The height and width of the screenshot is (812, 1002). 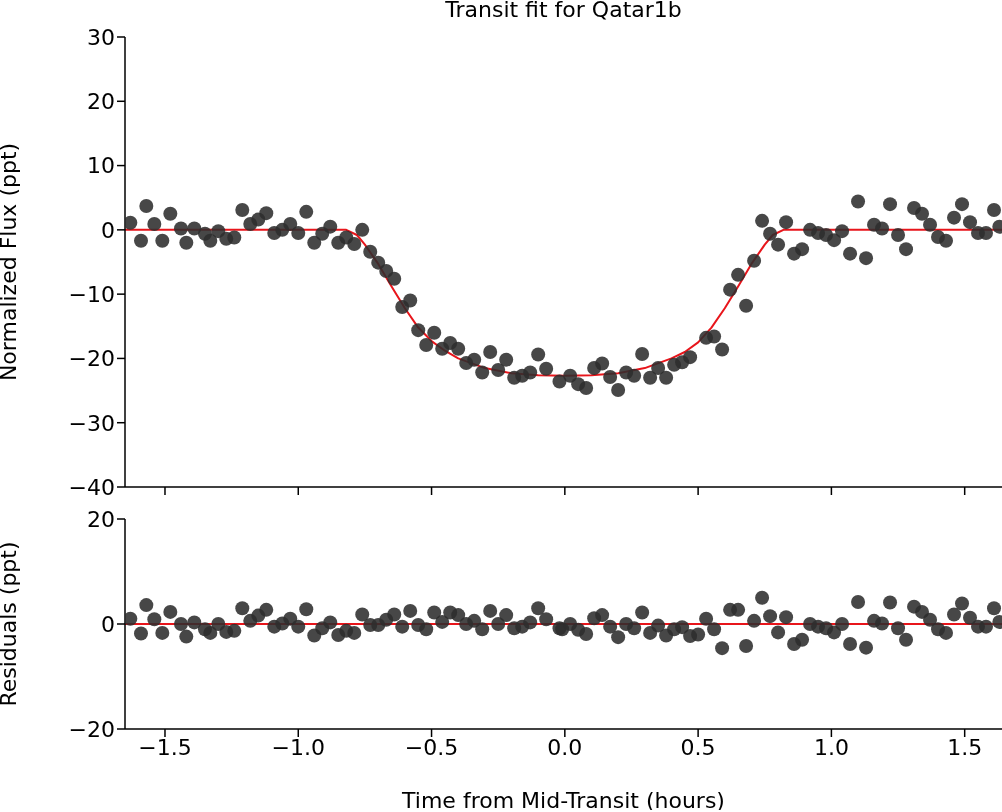 What do you see at coordinates (965, 747) in the screenshot?
I see `x-tick-label: 1.5` at bounding box center [965, 747].